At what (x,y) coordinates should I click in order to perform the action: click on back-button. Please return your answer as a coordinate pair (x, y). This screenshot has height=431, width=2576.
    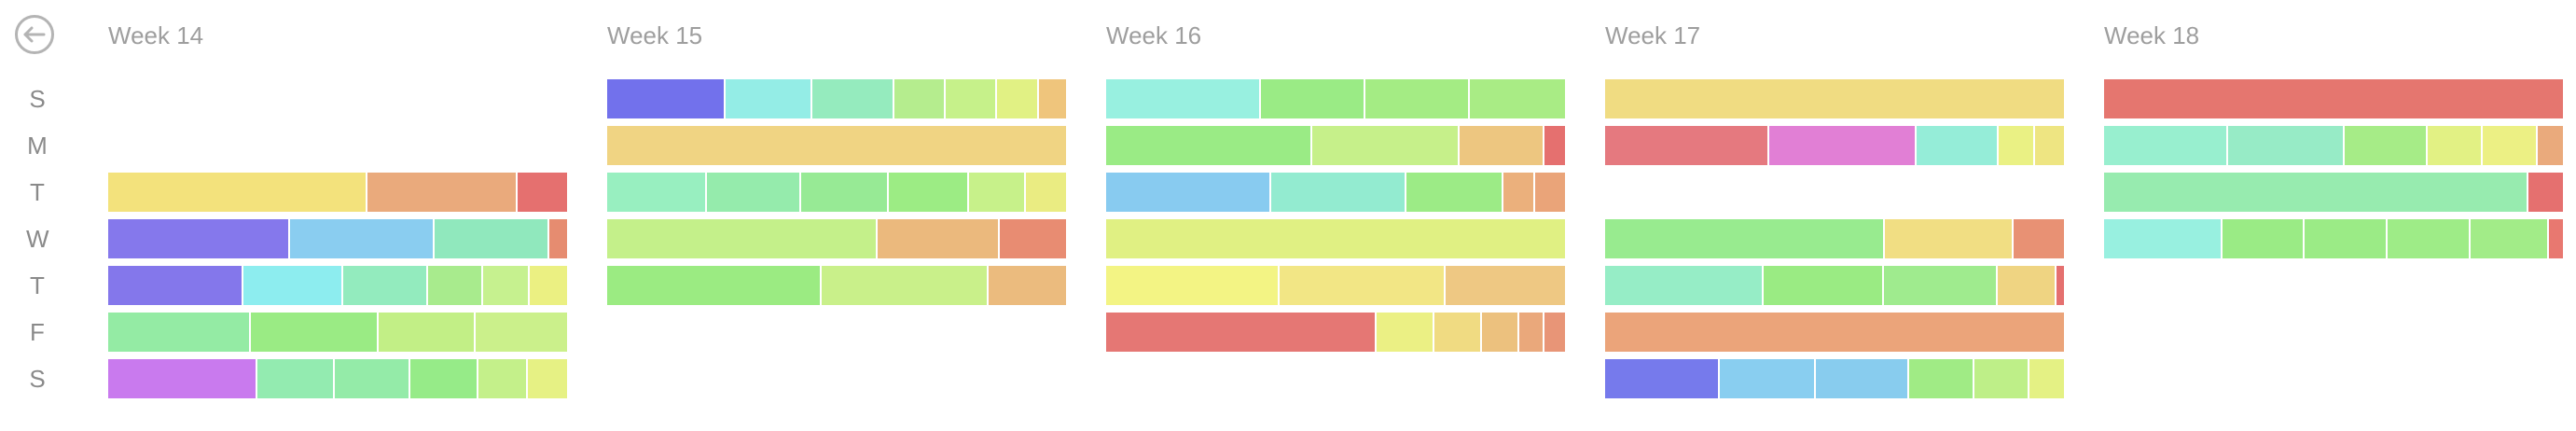
    Looking at the image, I should click on (34, 34).